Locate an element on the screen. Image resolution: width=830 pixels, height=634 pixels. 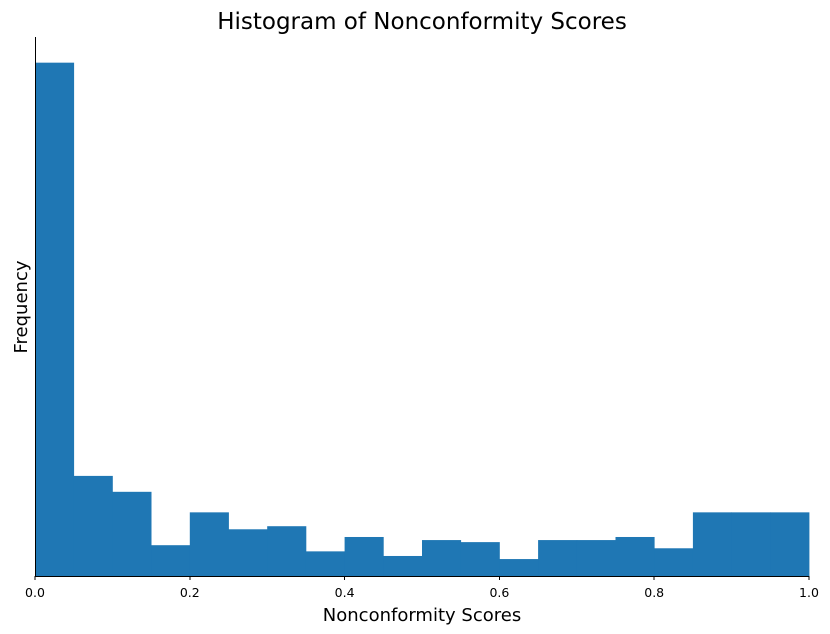
y-axis-label: Frequency is located at coordinates (21, 306).